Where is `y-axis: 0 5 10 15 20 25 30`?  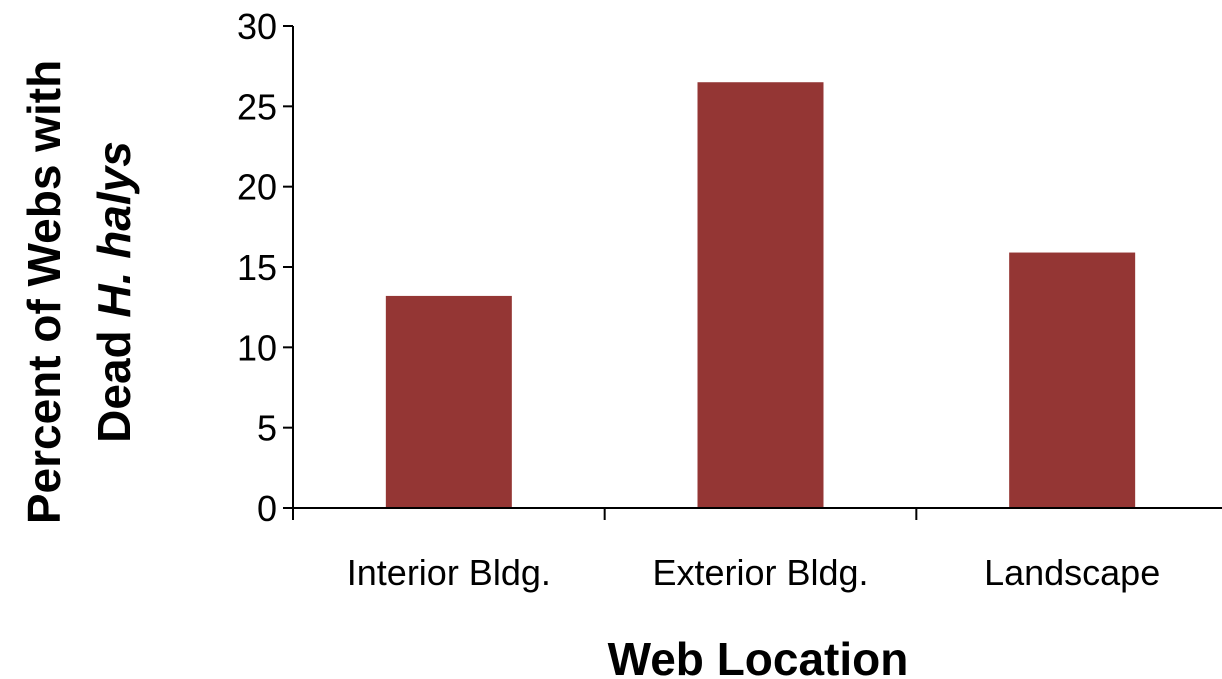
y-axis: 0 5 10 15 20 25 30 is located at coordinates (265, 267).